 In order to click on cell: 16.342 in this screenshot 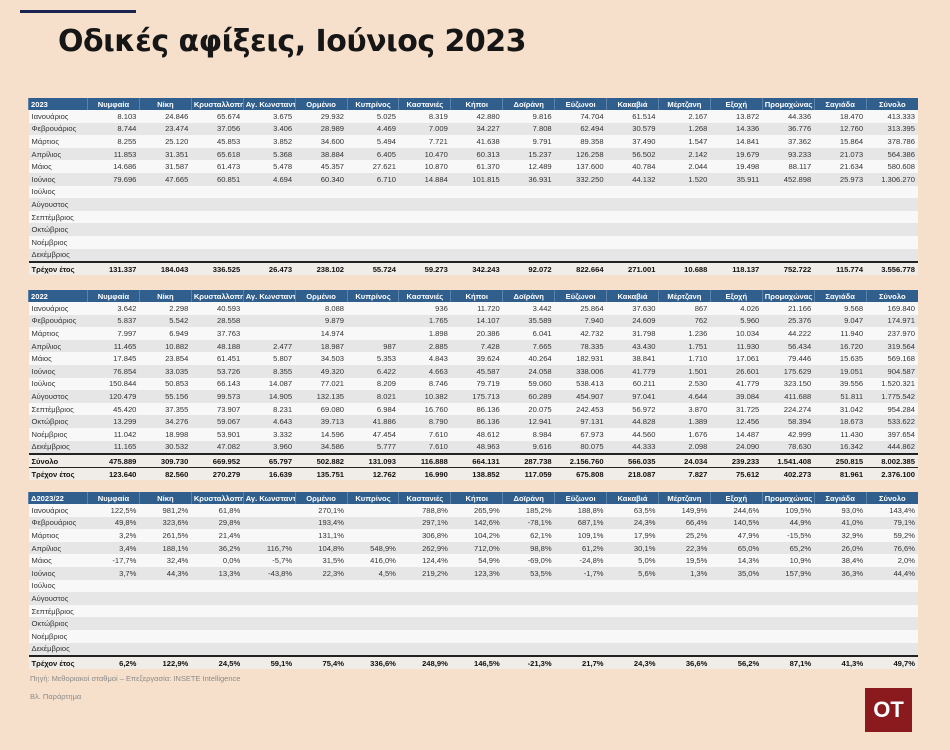, I will do `click(851, 447)`.